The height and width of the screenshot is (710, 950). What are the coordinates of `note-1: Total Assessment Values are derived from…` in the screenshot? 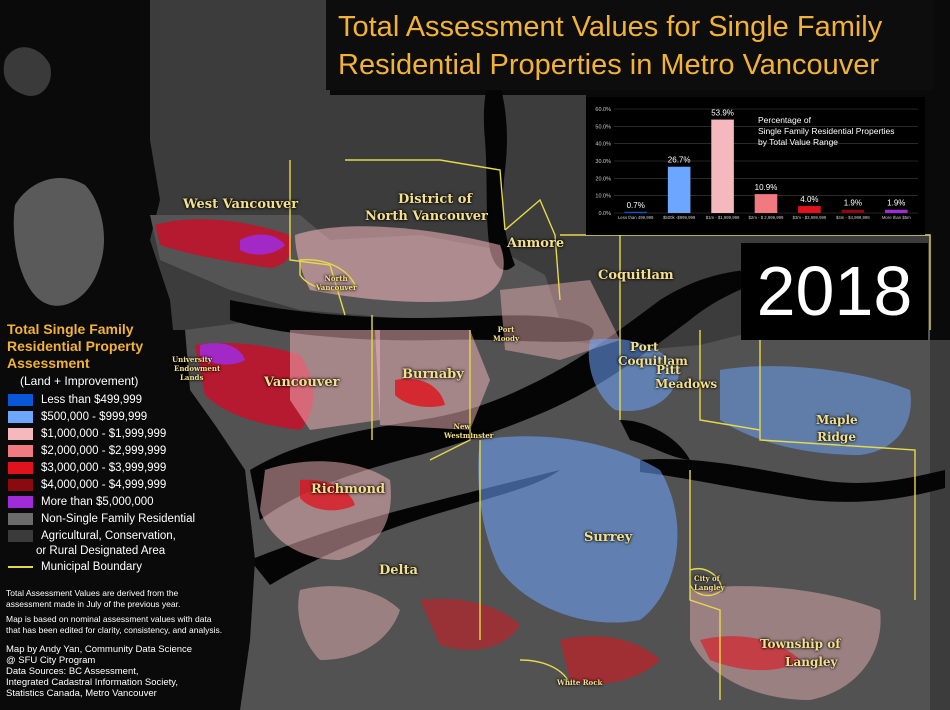 It's located at (118, 599).